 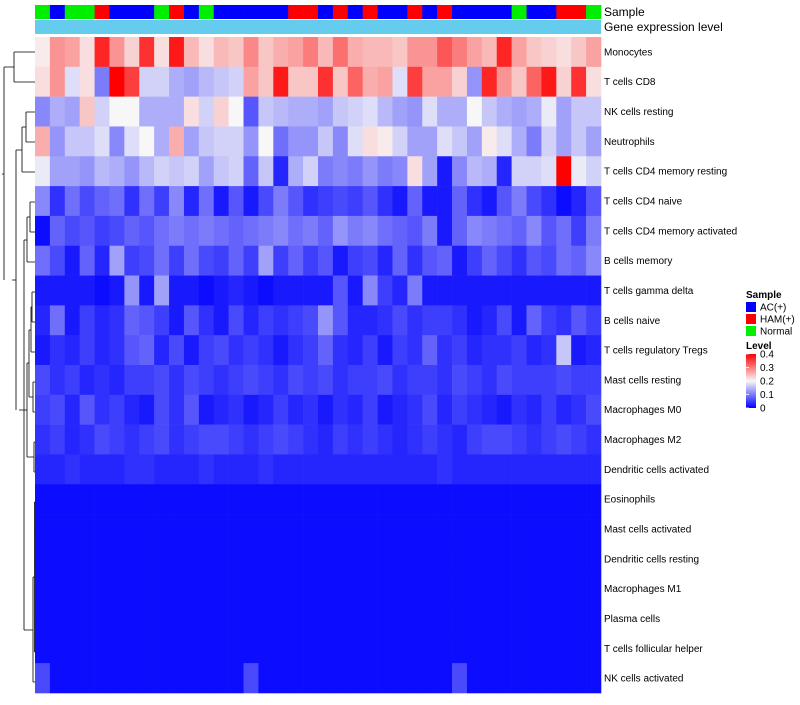 What do you see at coordinates (777, 320) in the screenshot?
I see `legend-group-label: HAM(+)` at bounding box center [777, 320].